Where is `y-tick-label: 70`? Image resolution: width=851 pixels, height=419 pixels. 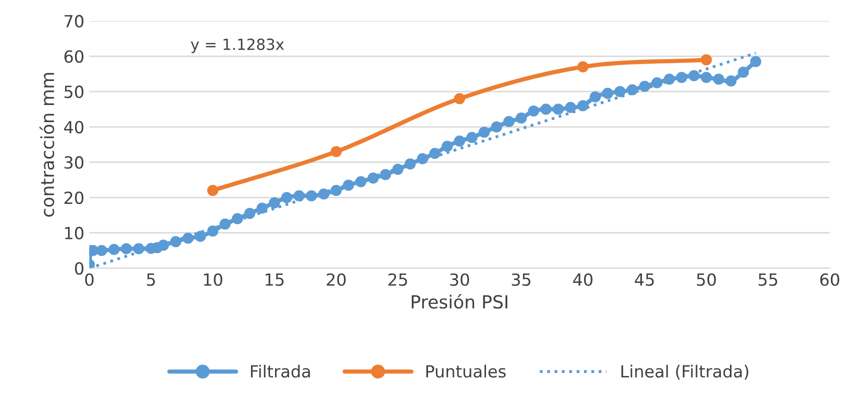
y-tick-label: 70 is located at coordinates (74, 21).